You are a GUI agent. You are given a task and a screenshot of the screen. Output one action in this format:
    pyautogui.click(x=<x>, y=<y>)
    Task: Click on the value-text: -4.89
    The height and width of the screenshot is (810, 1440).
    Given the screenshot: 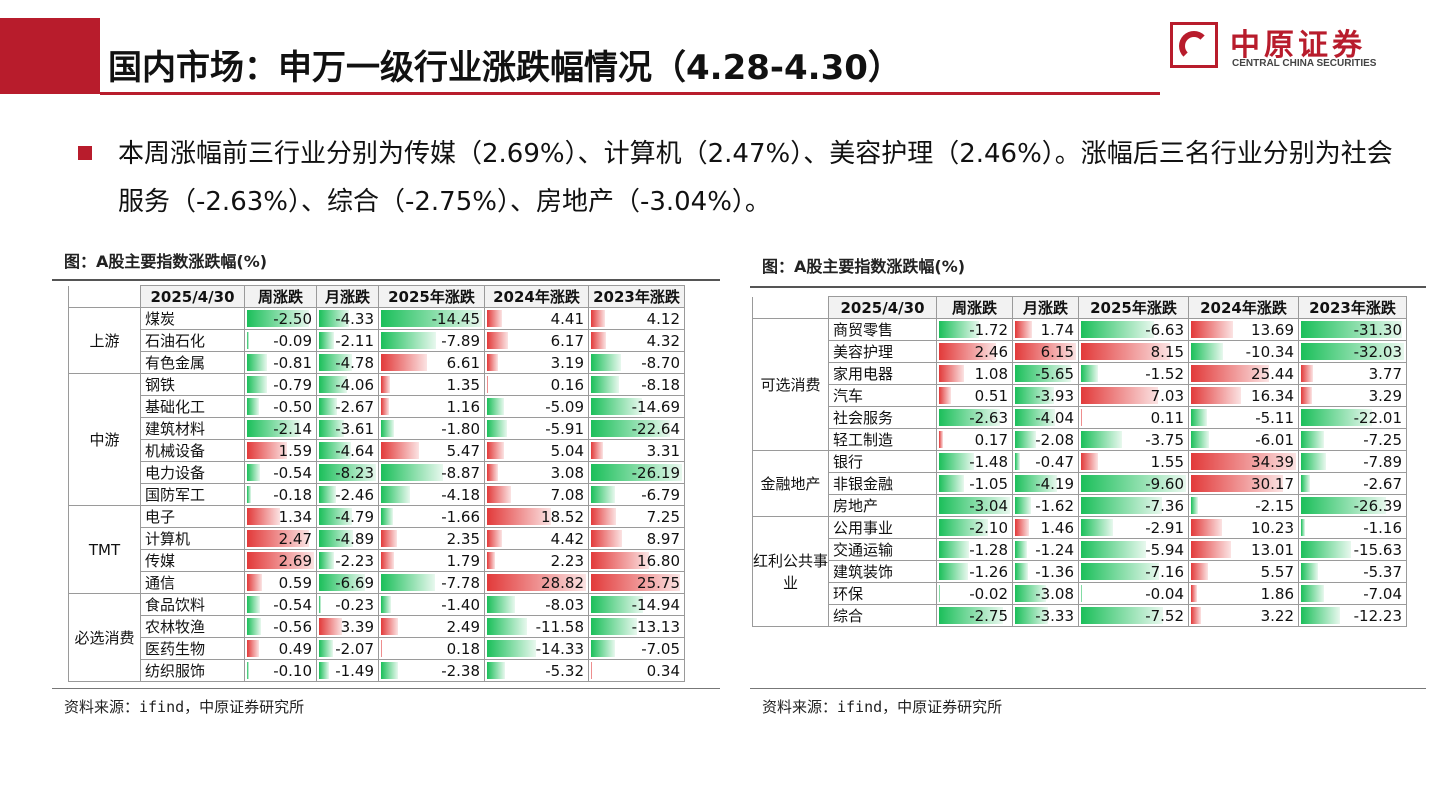 What is the action you would take?
    pyautogui.click(x=354, y=538)
    